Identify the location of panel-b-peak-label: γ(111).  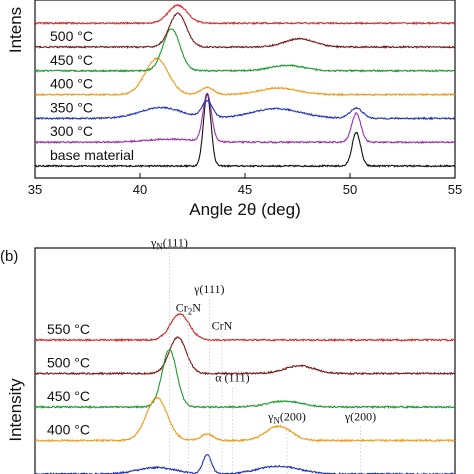
(208, 289).